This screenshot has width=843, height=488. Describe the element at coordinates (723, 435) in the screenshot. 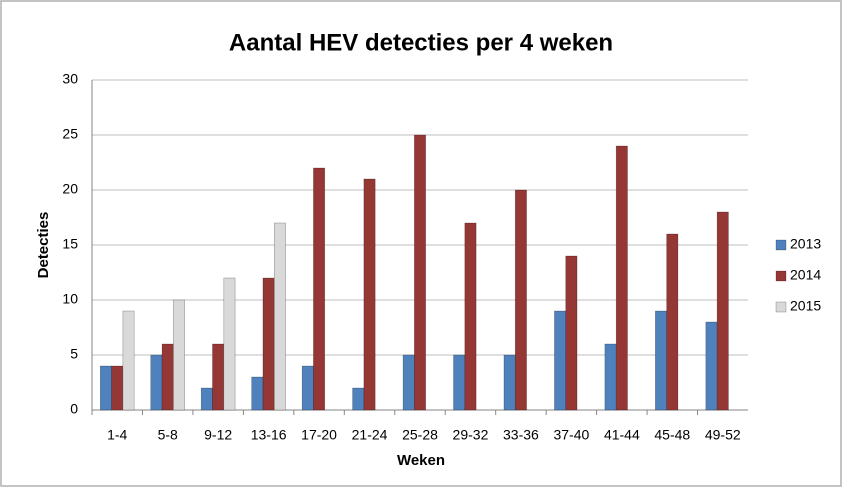

I see `x-tick-label: 49-52` at that location.